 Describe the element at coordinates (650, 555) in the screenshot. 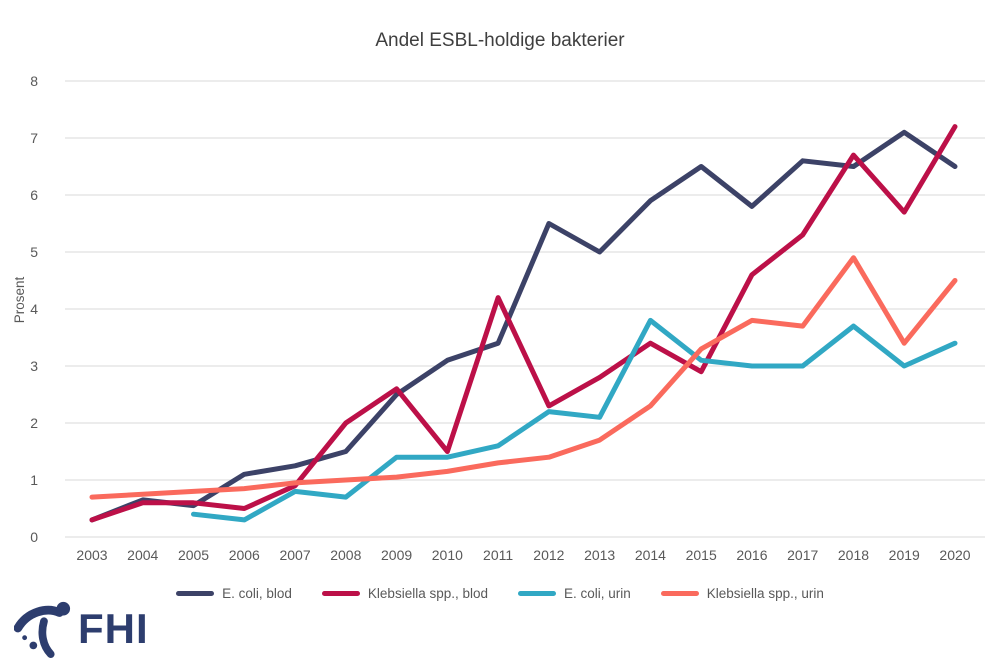

I see `x-tick-label: 2014` at that location.